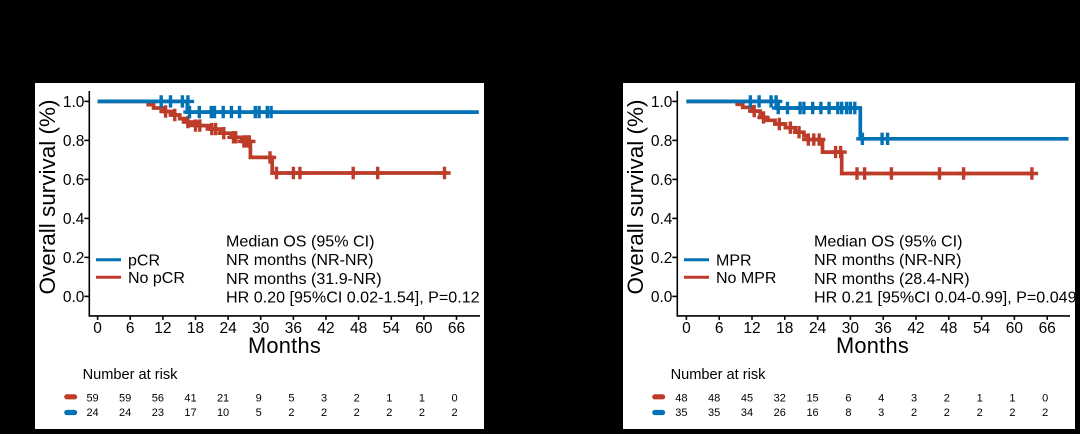 The image size is (1080, 434). I want to click on svg-text: 17, so click(190, 413).